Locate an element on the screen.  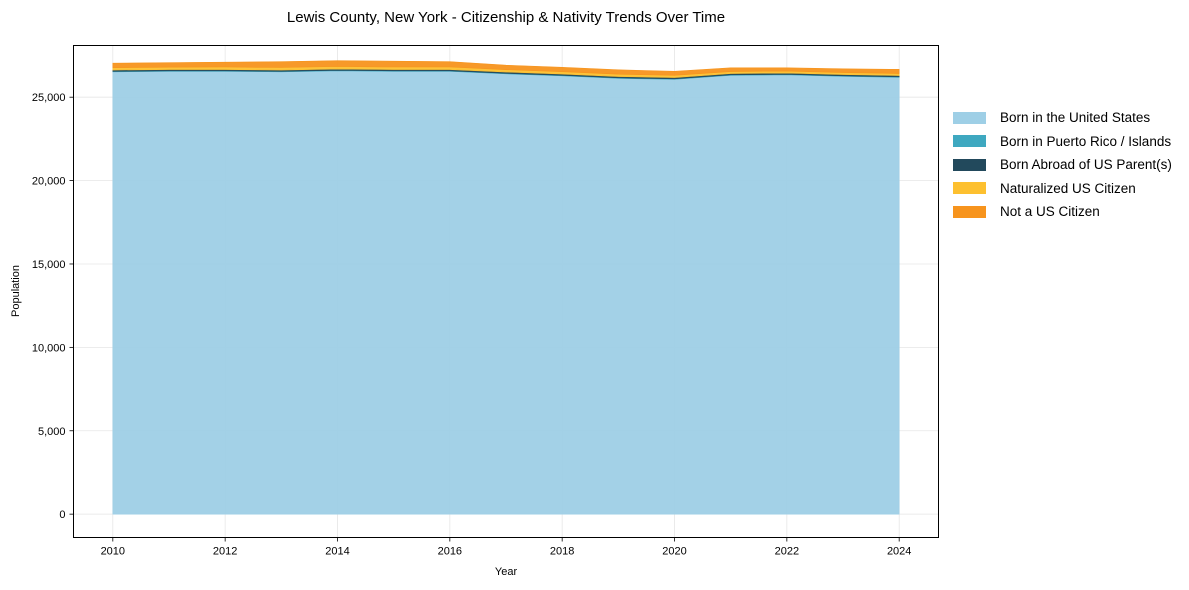
x-tick-label: 2024 is located at coordinates (899, 552).